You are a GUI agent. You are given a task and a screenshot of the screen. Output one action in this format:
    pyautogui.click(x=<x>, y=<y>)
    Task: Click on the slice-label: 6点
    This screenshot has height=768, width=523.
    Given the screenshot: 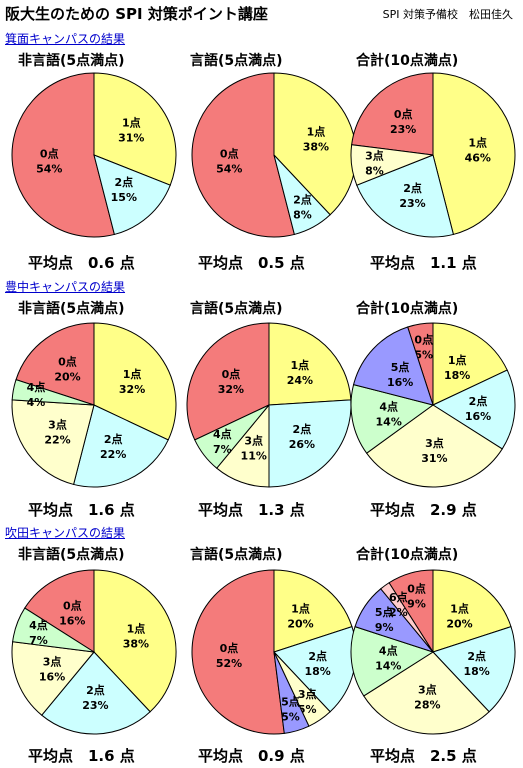 What is the action you would take?
    pyautogui.click(x=398, y=597)
    